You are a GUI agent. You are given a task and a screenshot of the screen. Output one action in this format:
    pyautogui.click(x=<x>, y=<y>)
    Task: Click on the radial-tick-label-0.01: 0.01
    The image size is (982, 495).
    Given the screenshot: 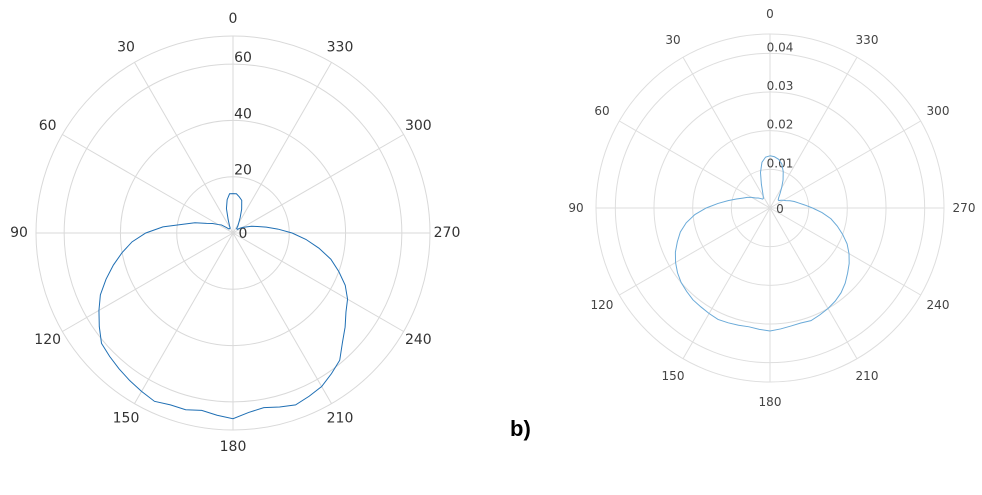 What is the action you would take?
    pyautogui.click(x=780, y=163)
    